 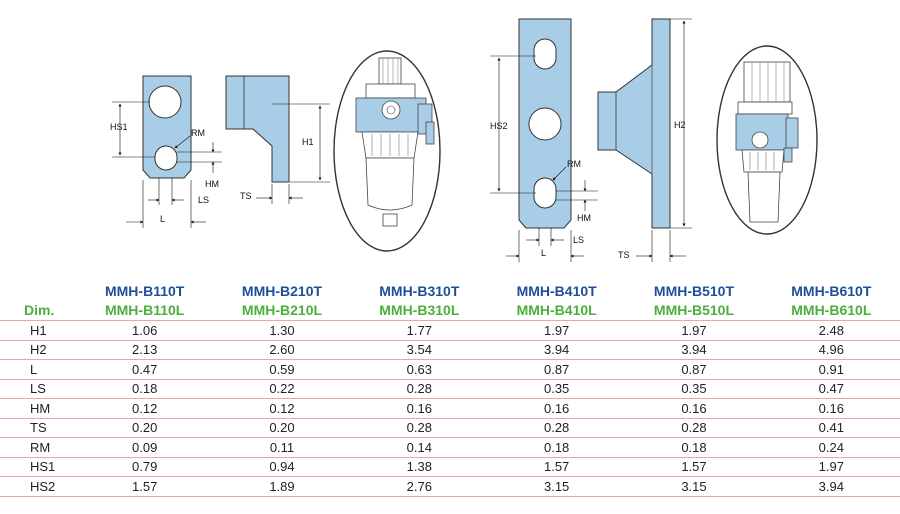 I want to click on l-label-large: L, so click(x=543, y=253).